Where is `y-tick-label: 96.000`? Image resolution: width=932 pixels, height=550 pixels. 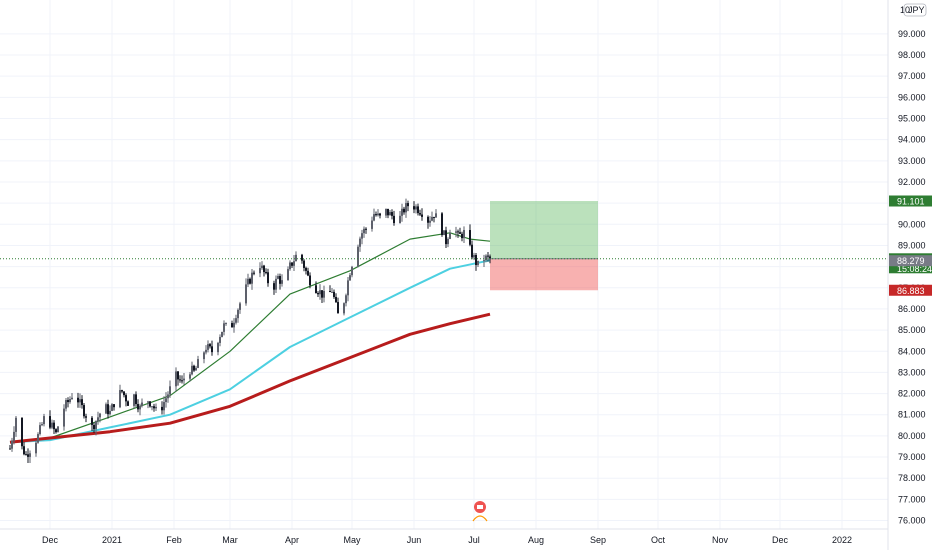
y-tick-label: 96.000 is located at coordinates (912, 97).